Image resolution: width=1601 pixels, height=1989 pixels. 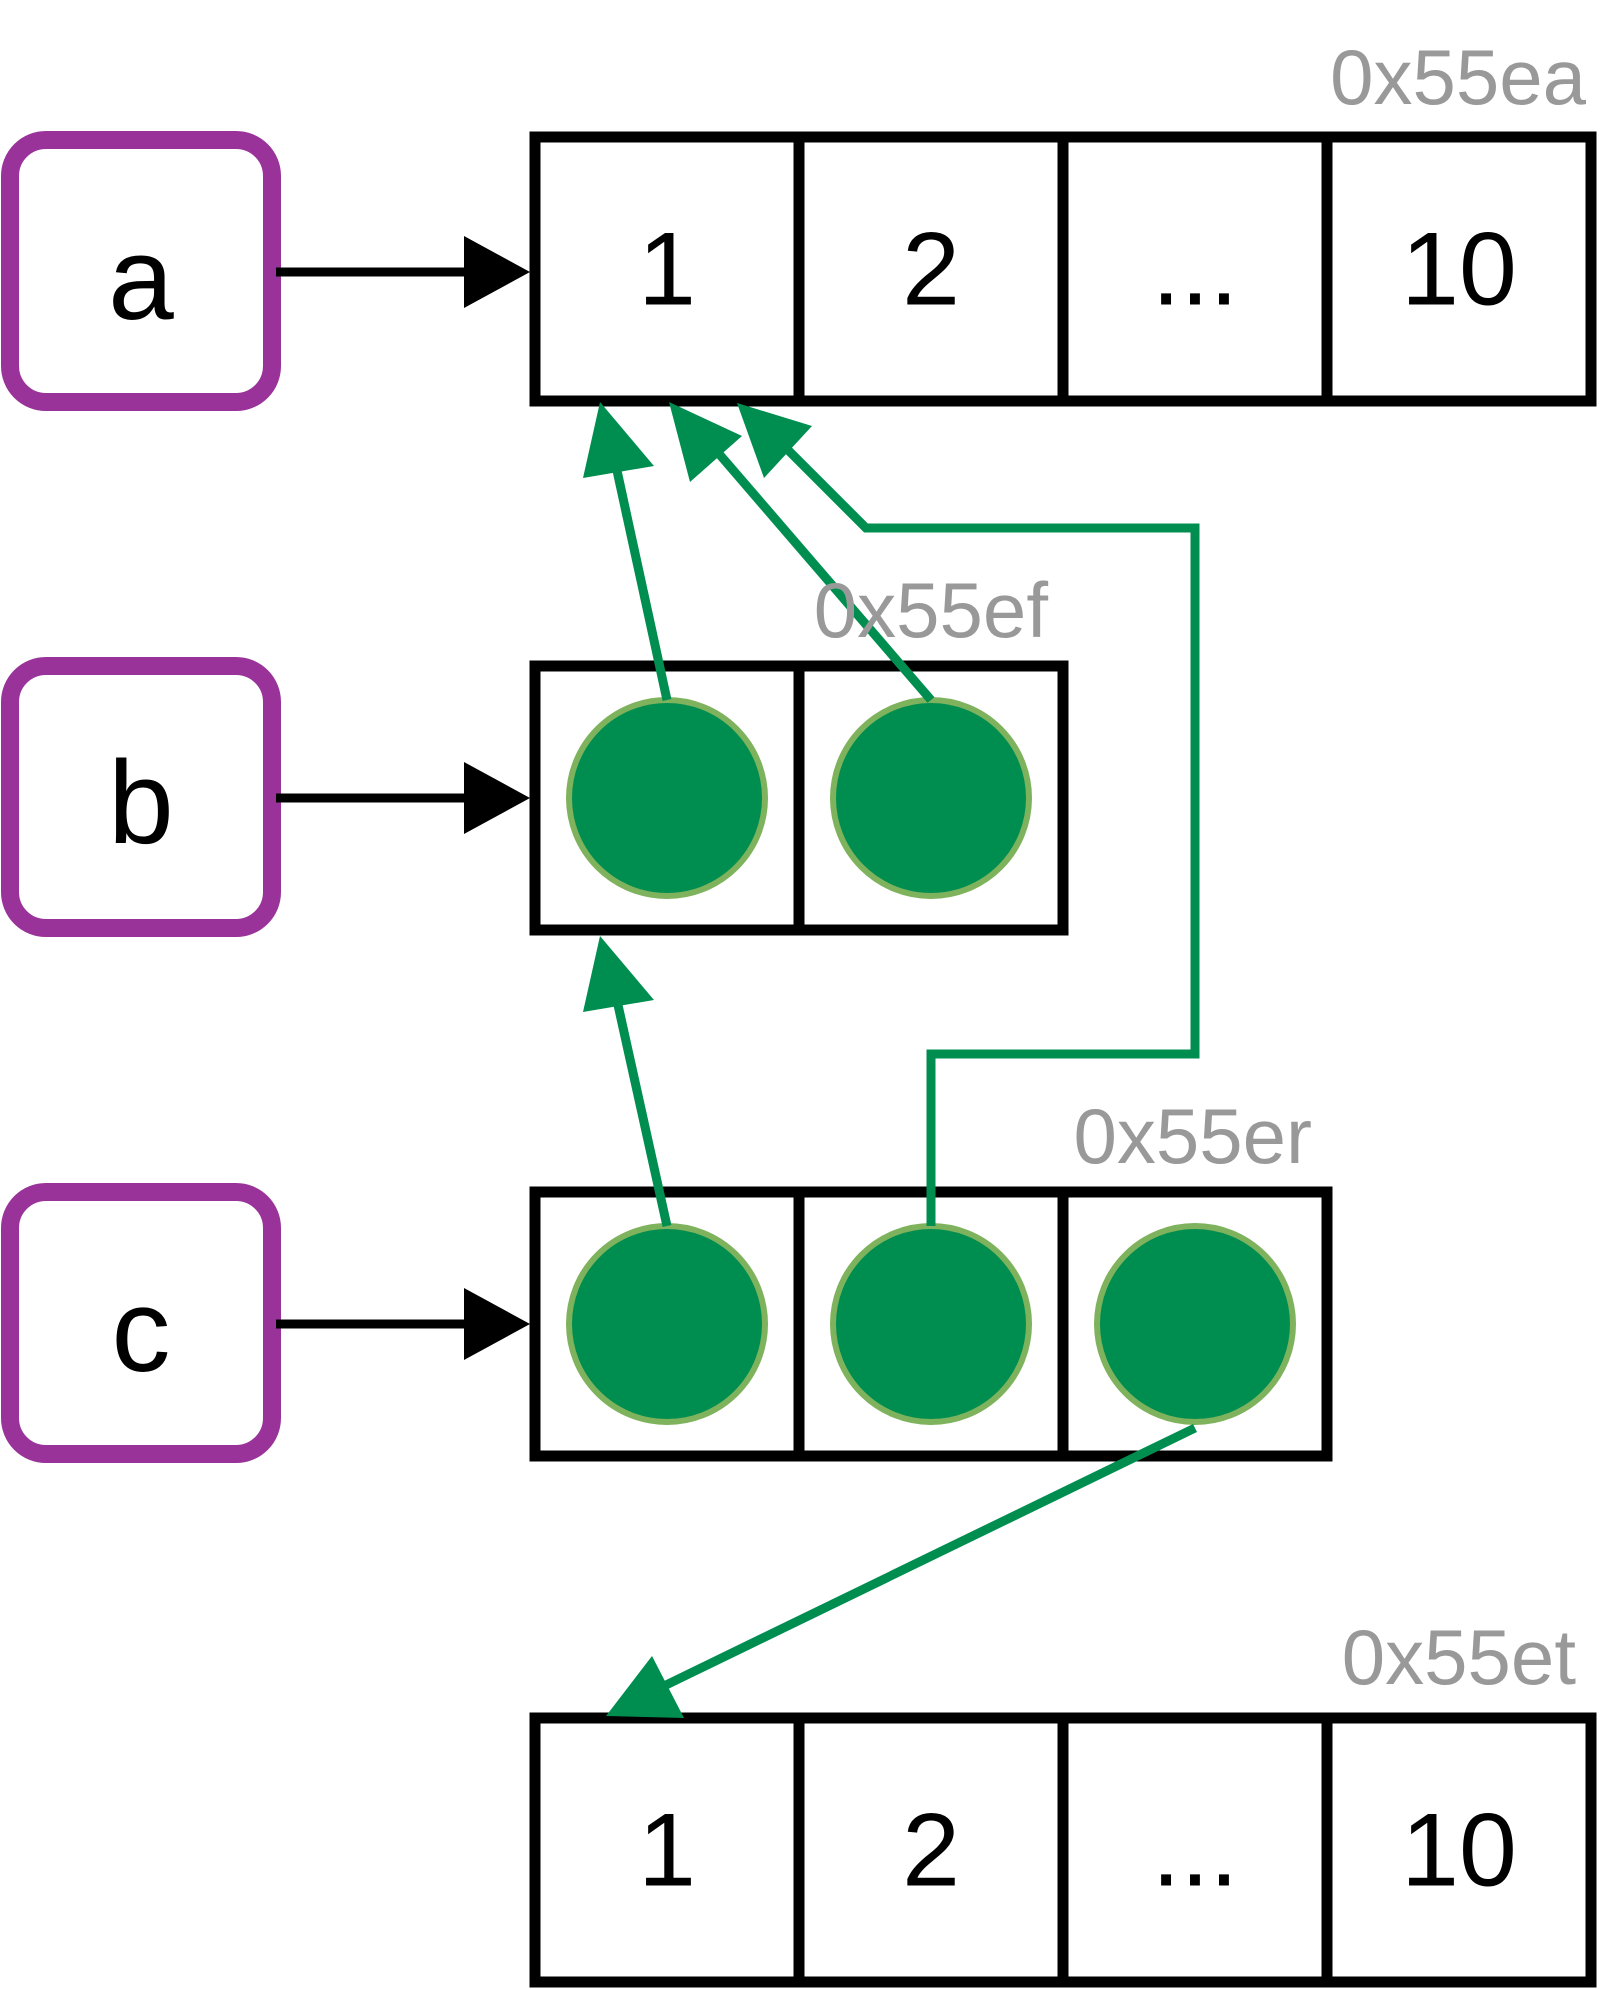 What do you see at coordinates (627, 551) in the screenshot?
I see `reference-arrow-b1-to-a` at bounding box center [627, 551].